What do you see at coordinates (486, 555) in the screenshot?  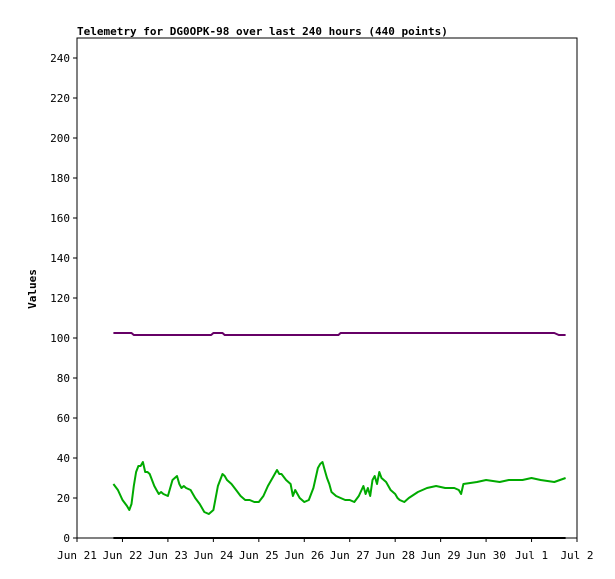 I see `x-tick-label: Jun 30` at bounding box center [486, 555].